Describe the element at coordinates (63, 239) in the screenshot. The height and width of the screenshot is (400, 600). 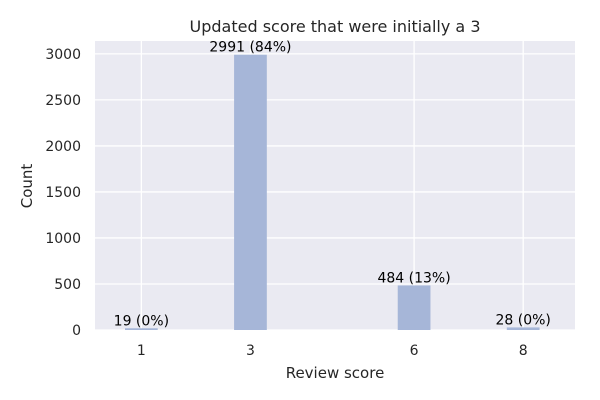
I see `y-tick-label: 1000` at that location.